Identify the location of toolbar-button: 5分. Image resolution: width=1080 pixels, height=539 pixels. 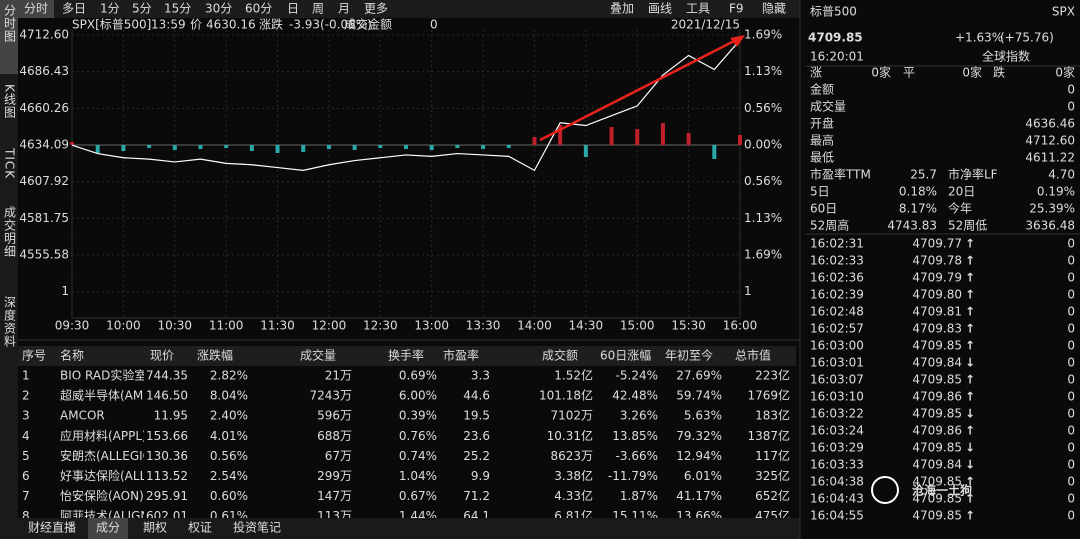
(142, 9).